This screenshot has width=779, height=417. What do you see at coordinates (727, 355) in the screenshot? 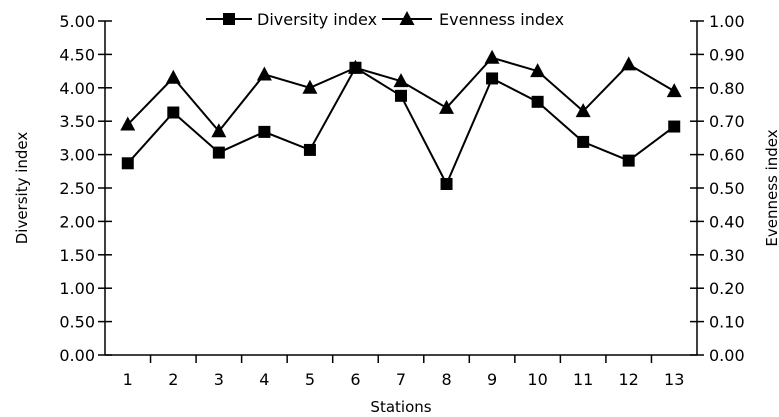
I see `y2-tick-label: 0.00` at bounding box center [727, 355].